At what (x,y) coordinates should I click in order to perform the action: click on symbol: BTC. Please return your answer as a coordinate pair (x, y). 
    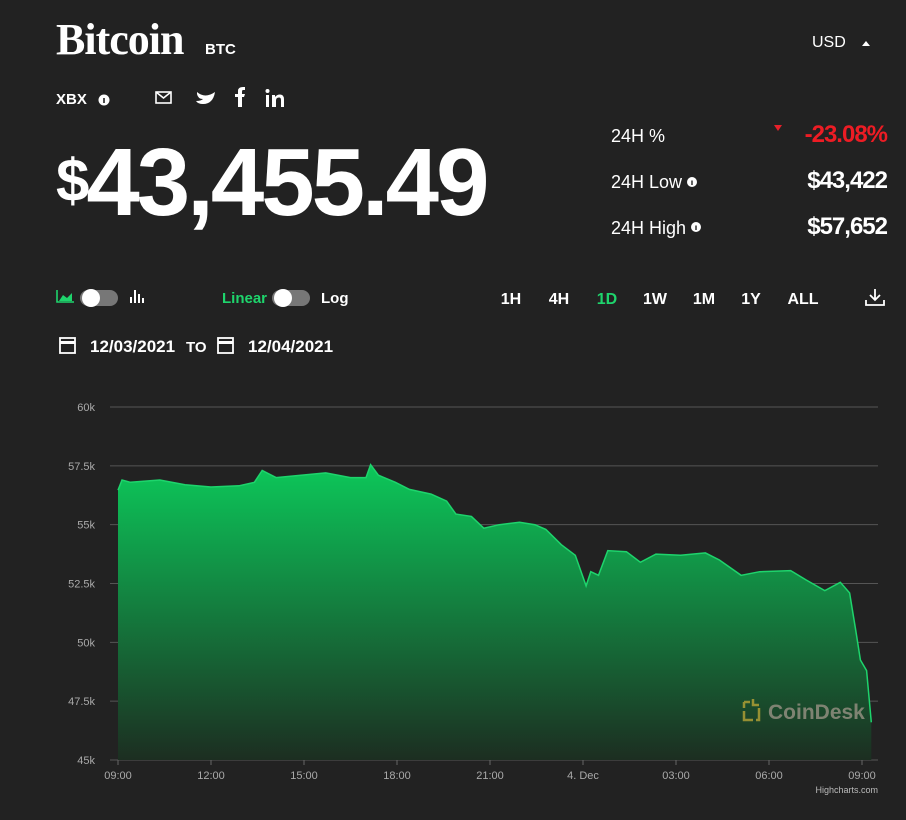
    Looking at the image, I should click on (220, 49).